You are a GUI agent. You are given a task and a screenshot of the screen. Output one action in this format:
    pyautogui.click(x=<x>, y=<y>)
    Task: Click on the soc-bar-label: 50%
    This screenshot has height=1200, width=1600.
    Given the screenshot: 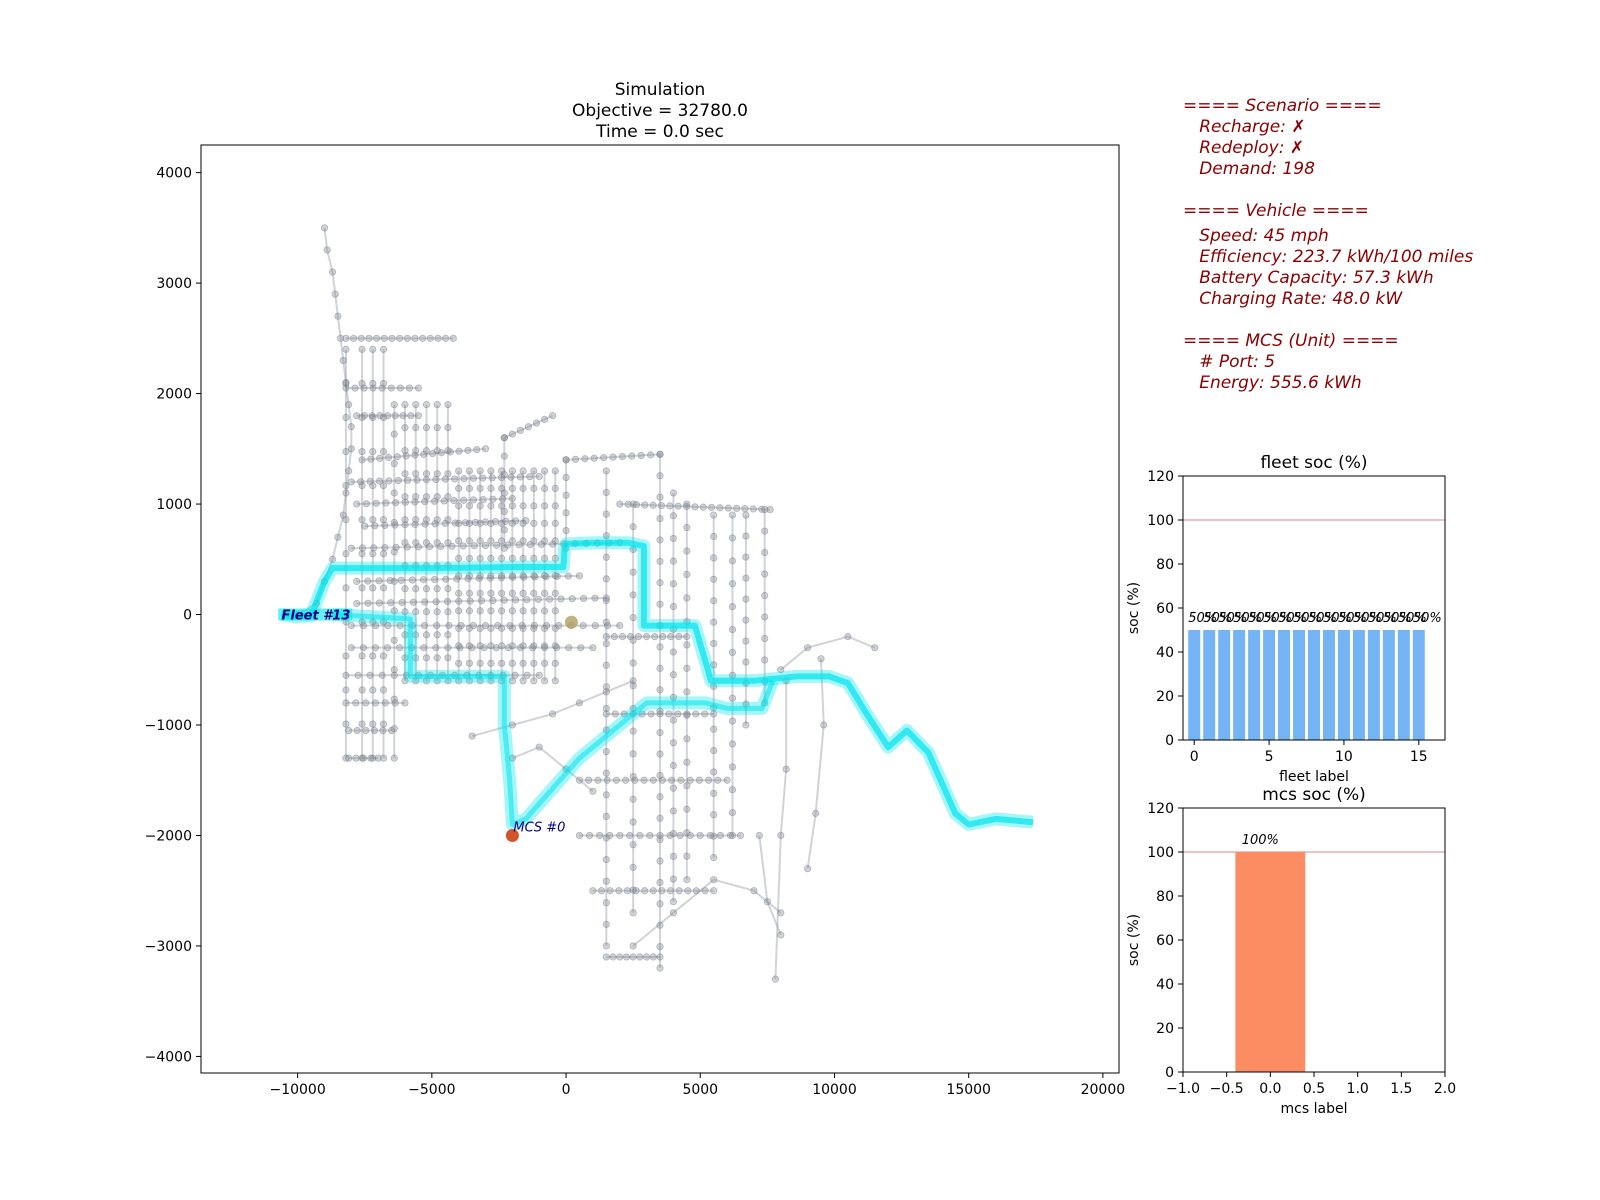 What is the action you would take?
    pyautogui.click(x=1292, y=618)
    